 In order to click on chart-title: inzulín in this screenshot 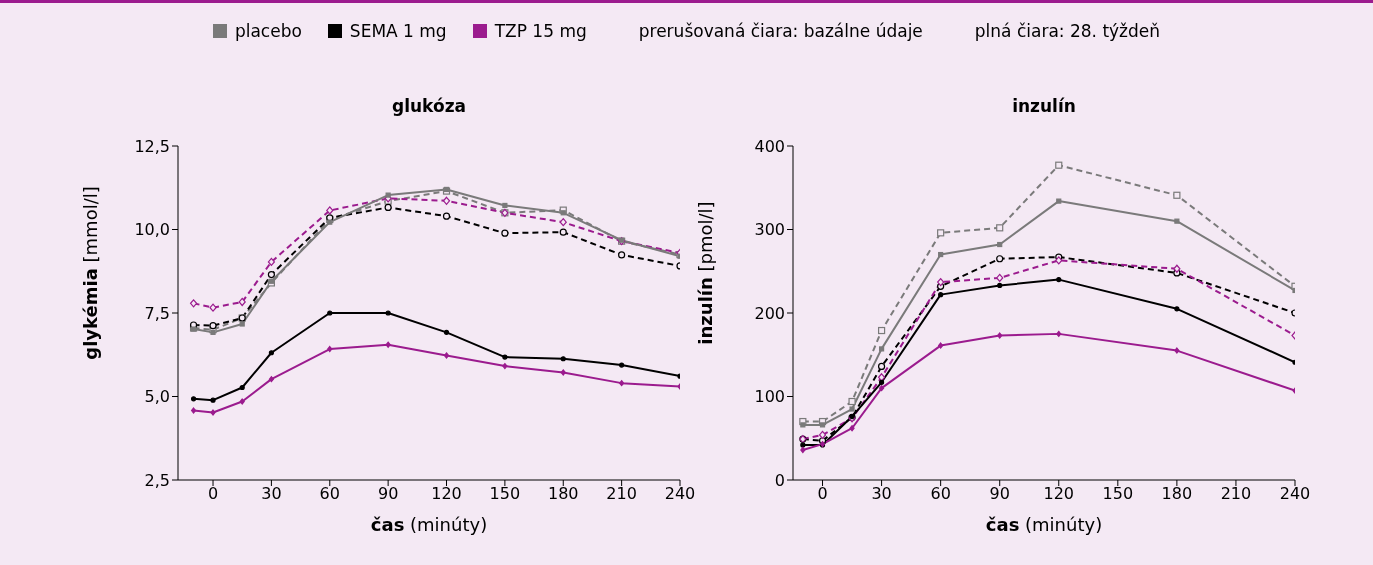, I will do `click(1044, 106)`.